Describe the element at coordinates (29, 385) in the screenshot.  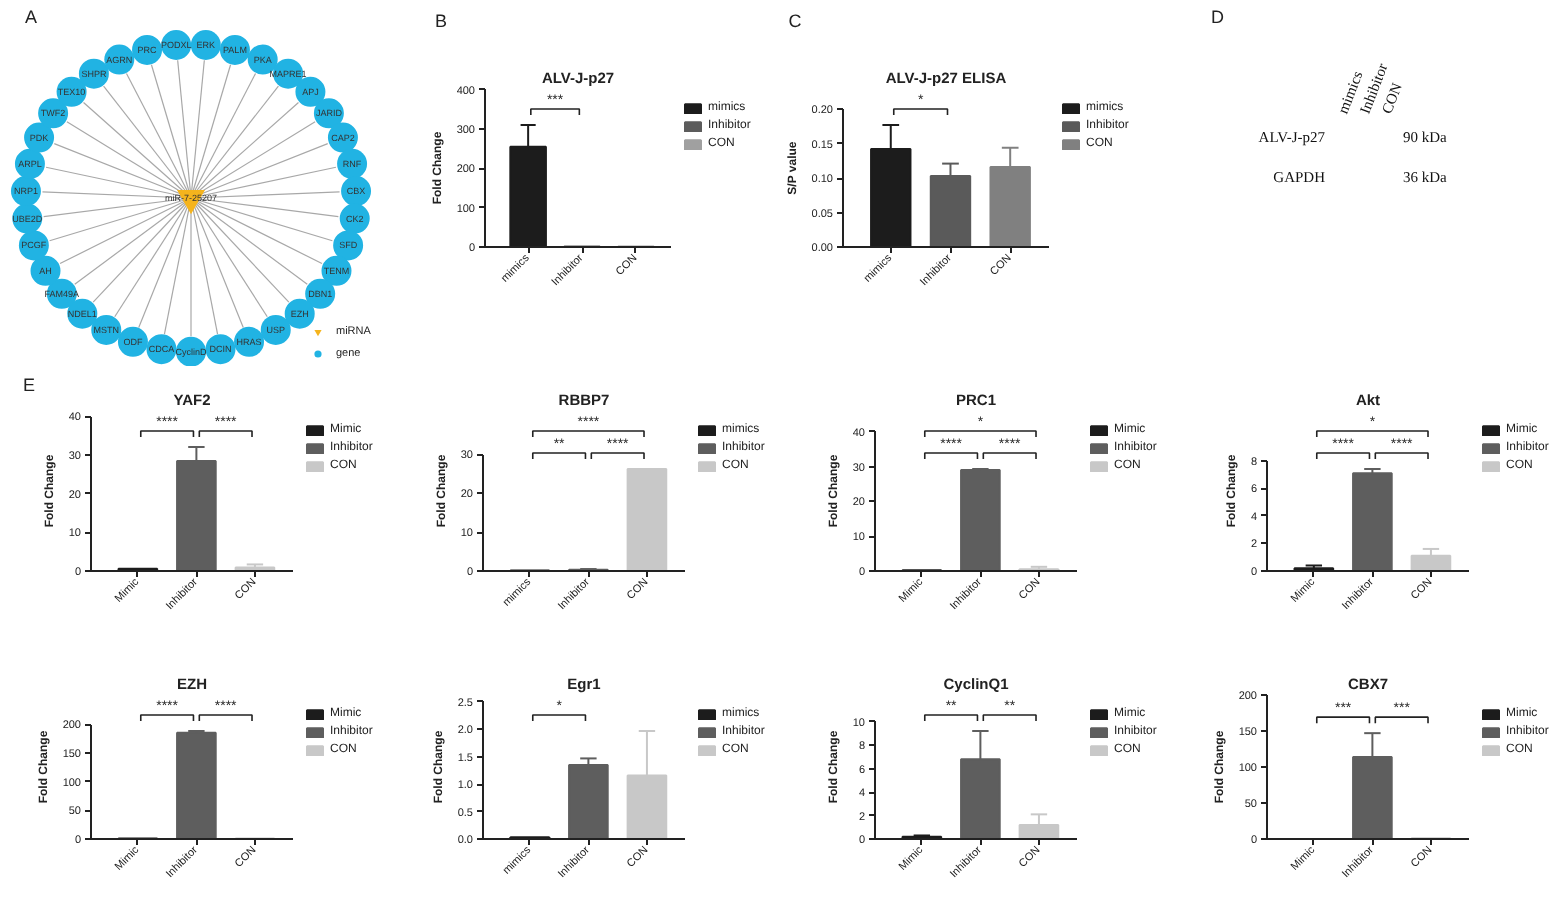
I see `text: E` at that location.